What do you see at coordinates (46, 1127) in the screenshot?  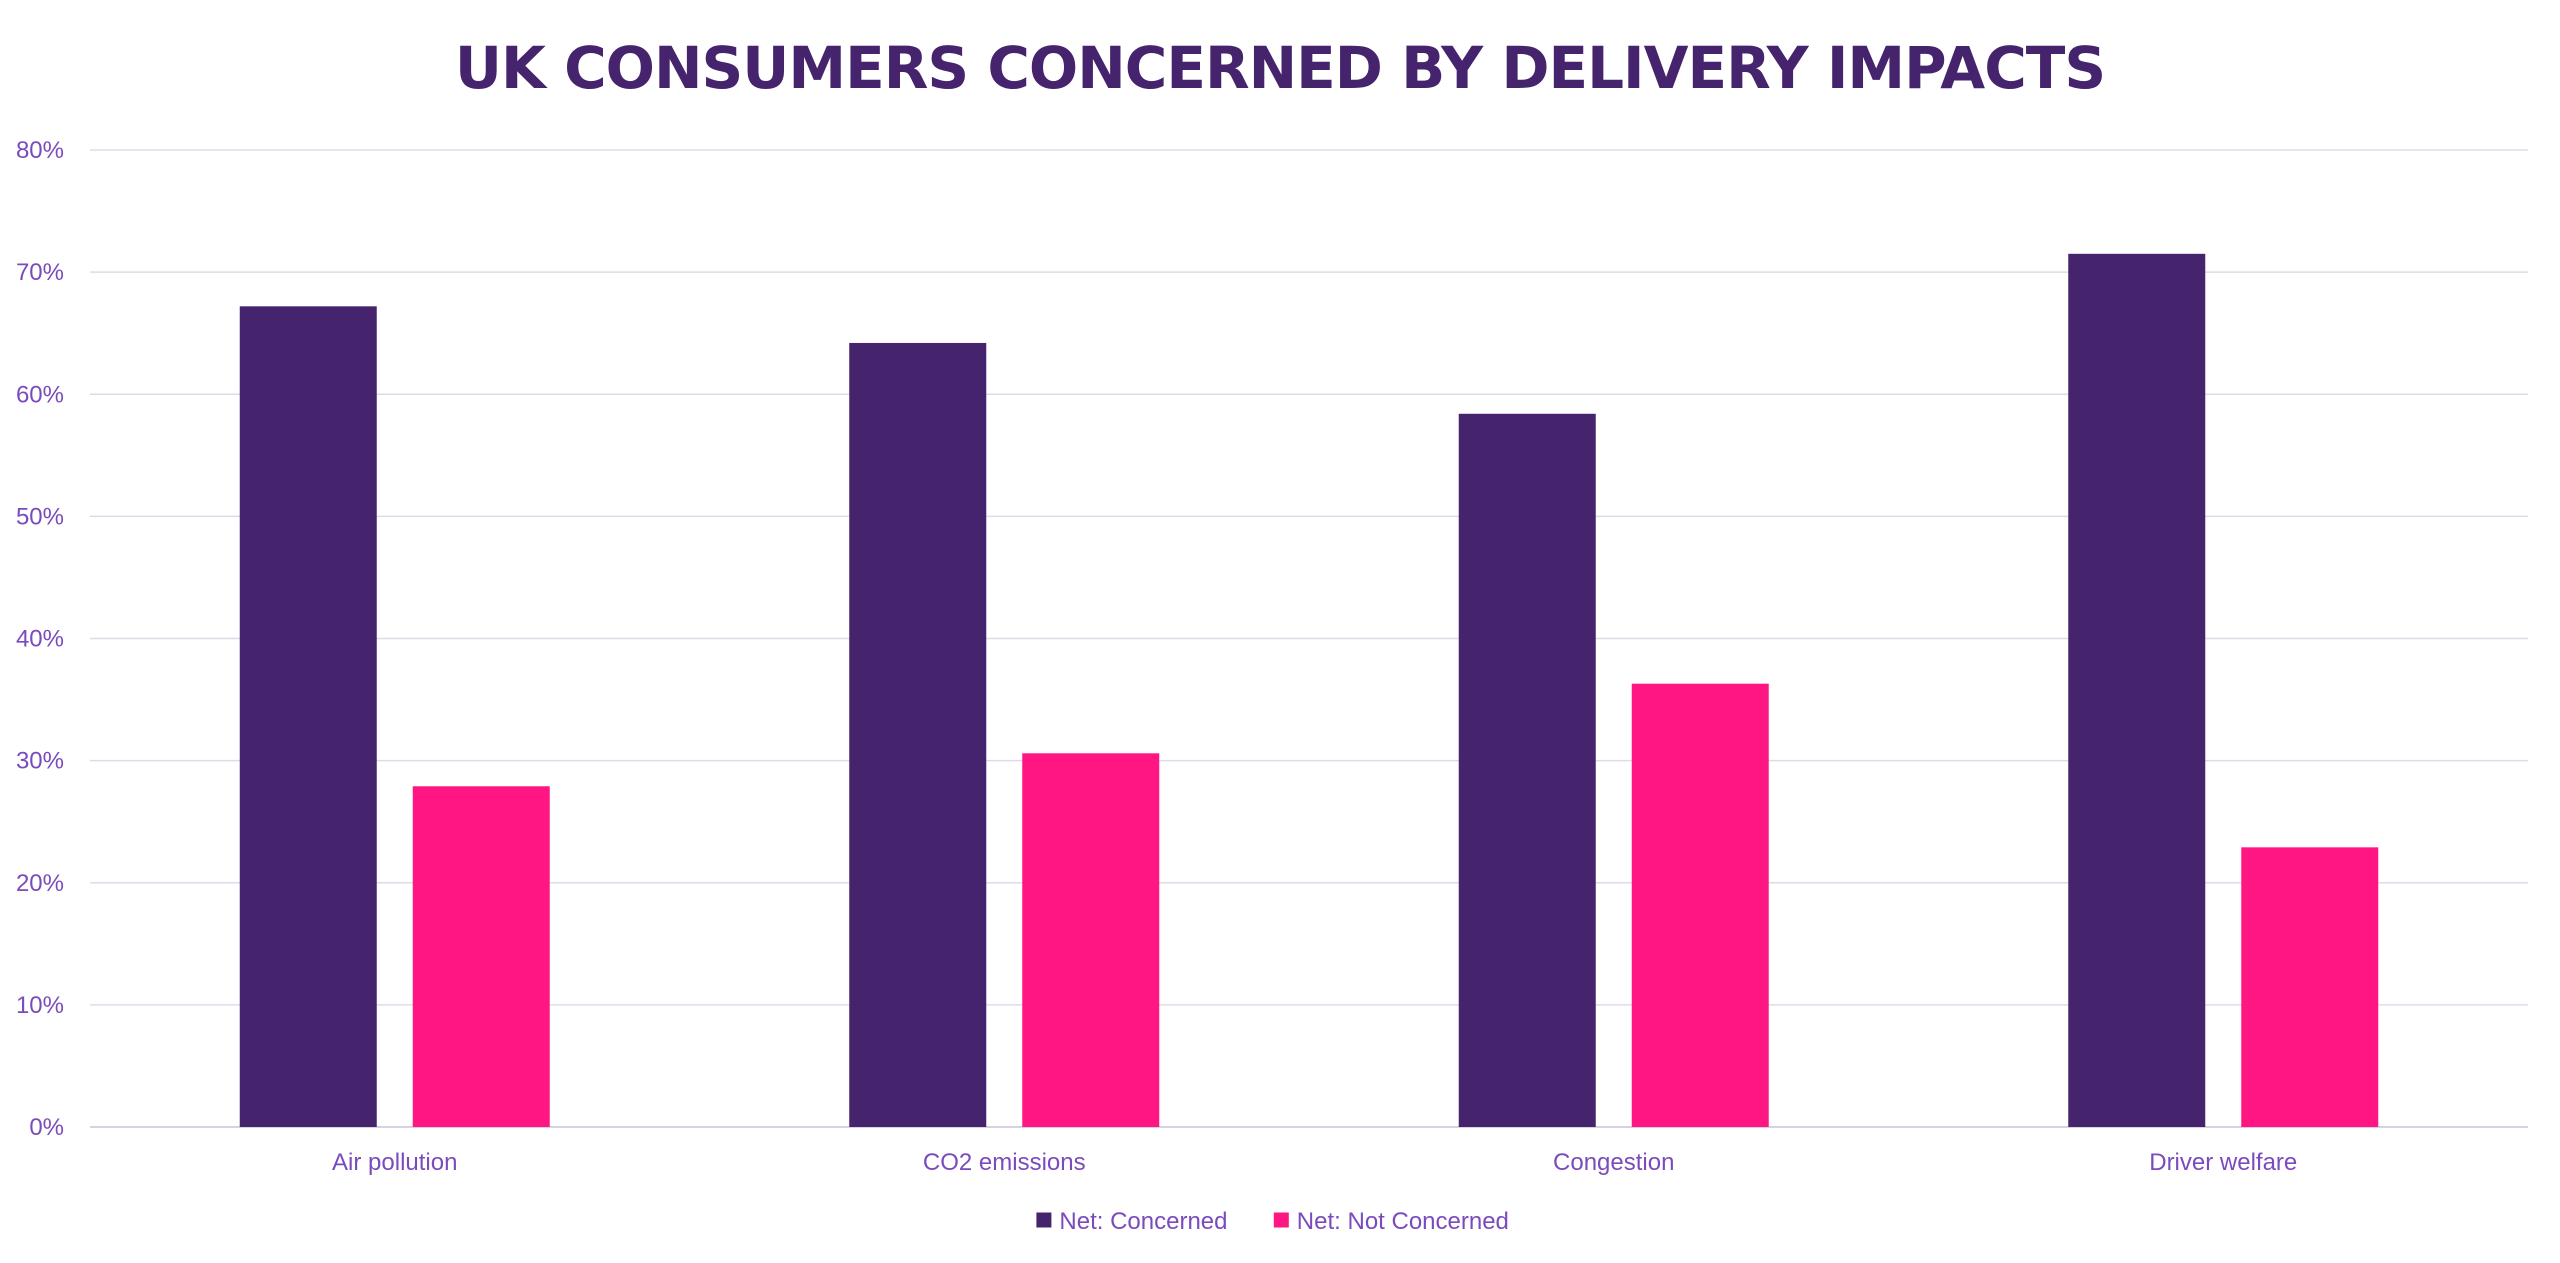 I see `y-tick-label: 0%` at bounding box center [46, 1127].